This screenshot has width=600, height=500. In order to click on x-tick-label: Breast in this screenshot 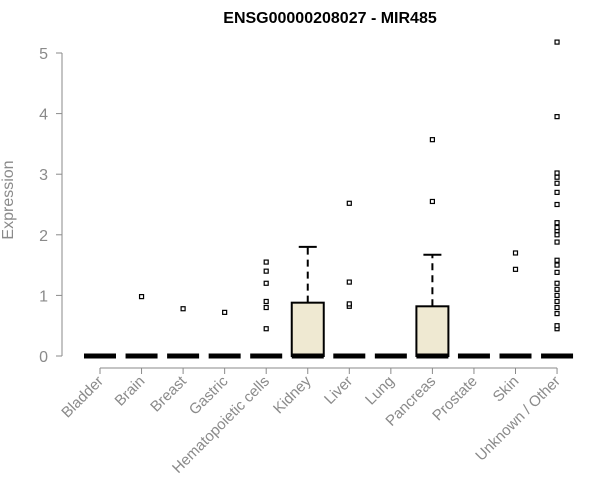, I will do `click(168, 393)`.